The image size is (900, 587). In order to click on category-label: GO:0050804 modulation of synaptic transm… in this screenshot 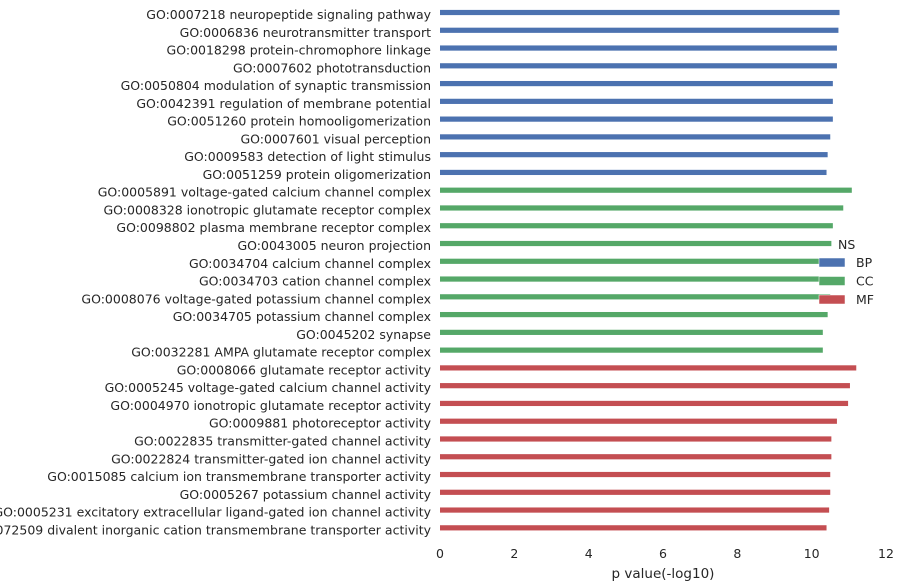, I will do `click(276, 85)`.